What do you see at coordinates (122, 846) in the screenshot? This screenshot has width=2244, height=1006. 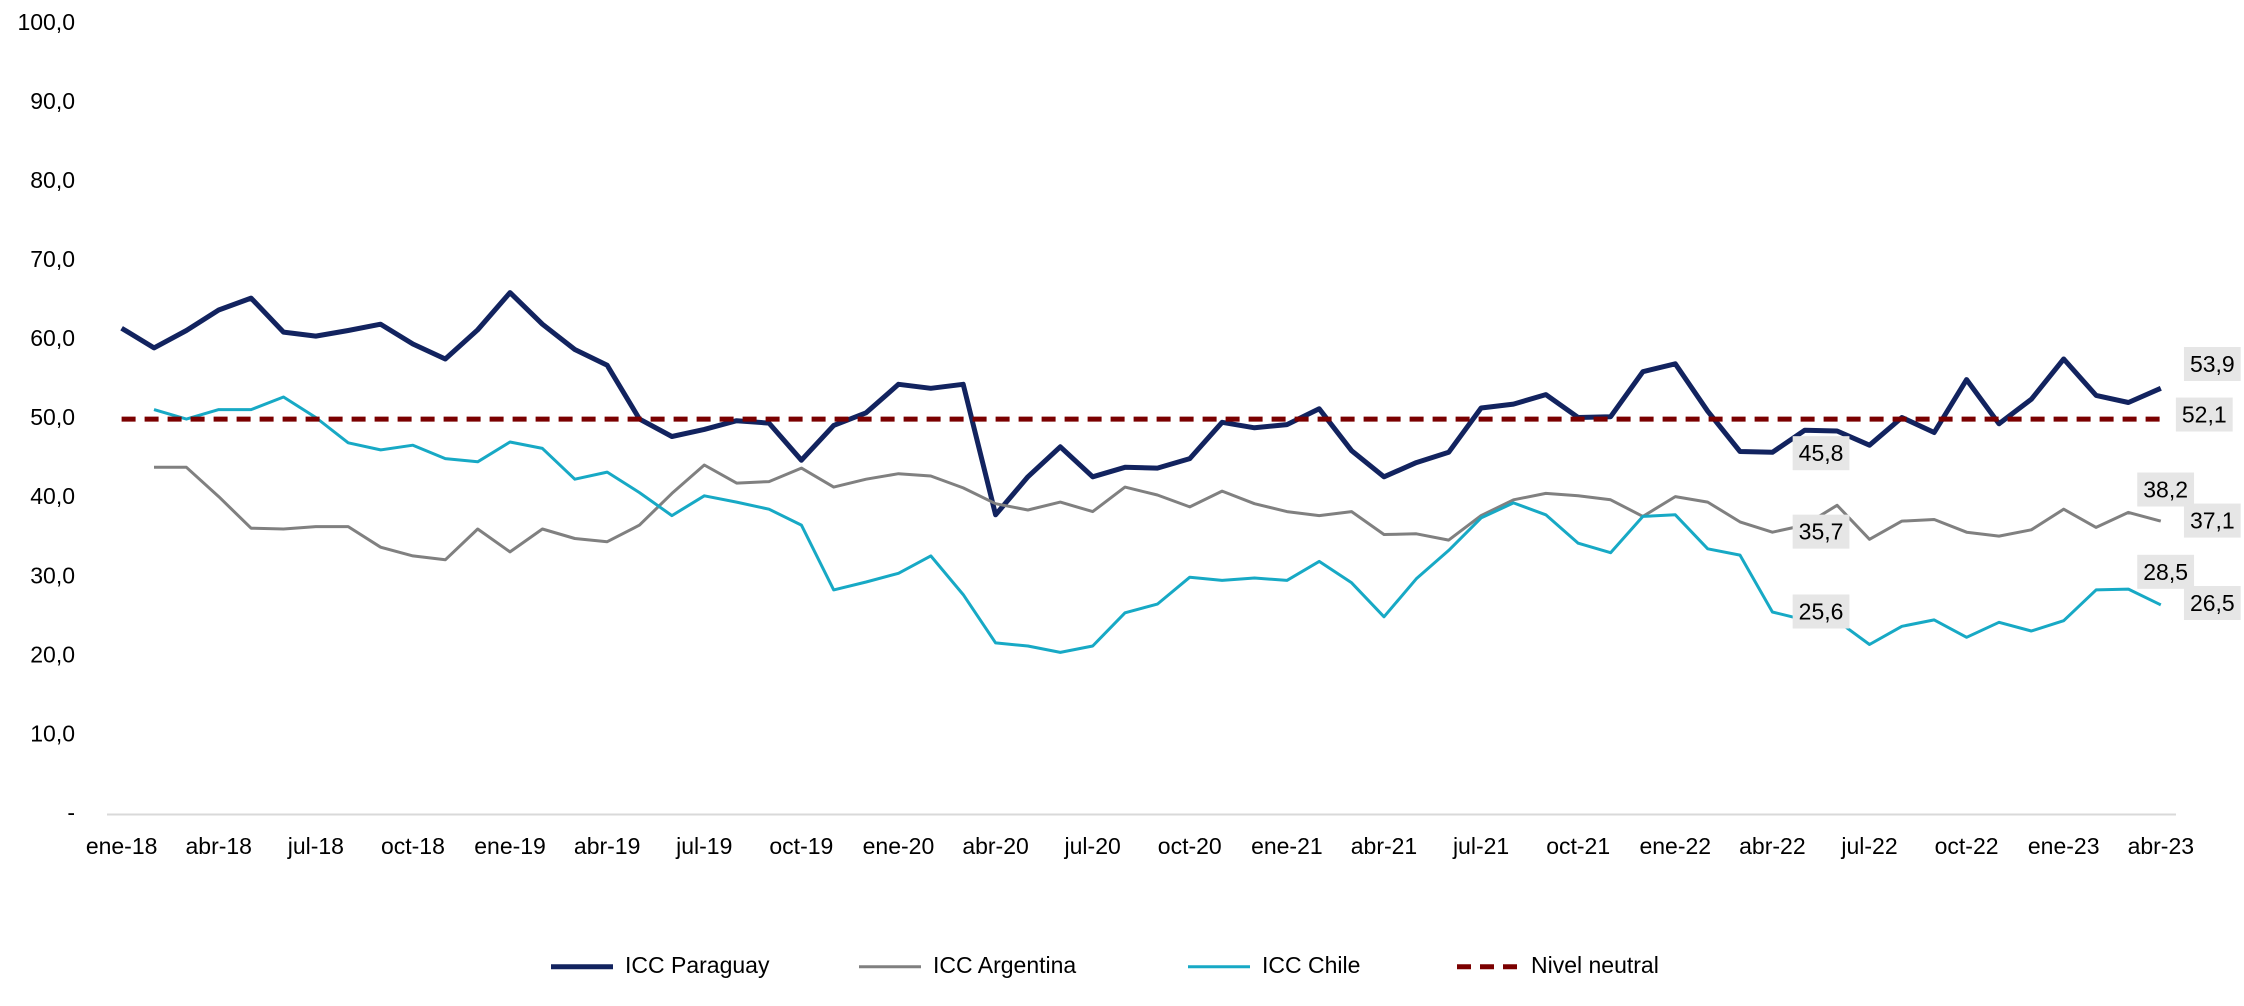 I see `x-tick-label: ene-18` at bounding box center [122, 846].